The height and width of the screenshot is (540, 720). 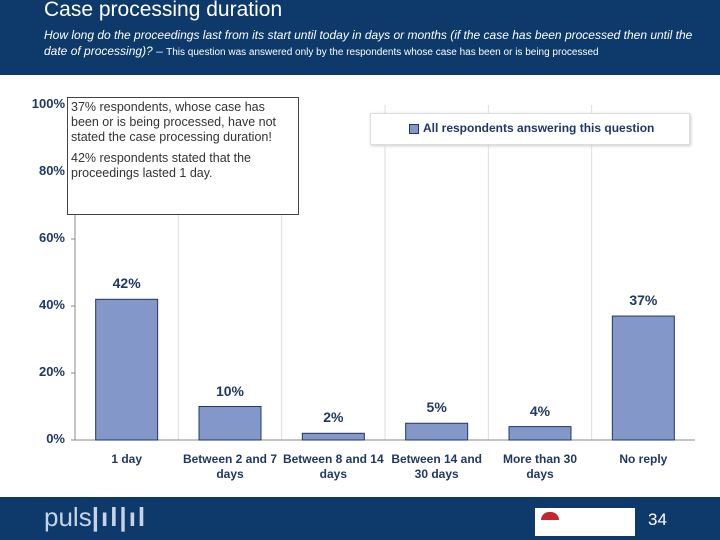 I want to click on y-tick-label: 100%, so click(x=48, y=103).